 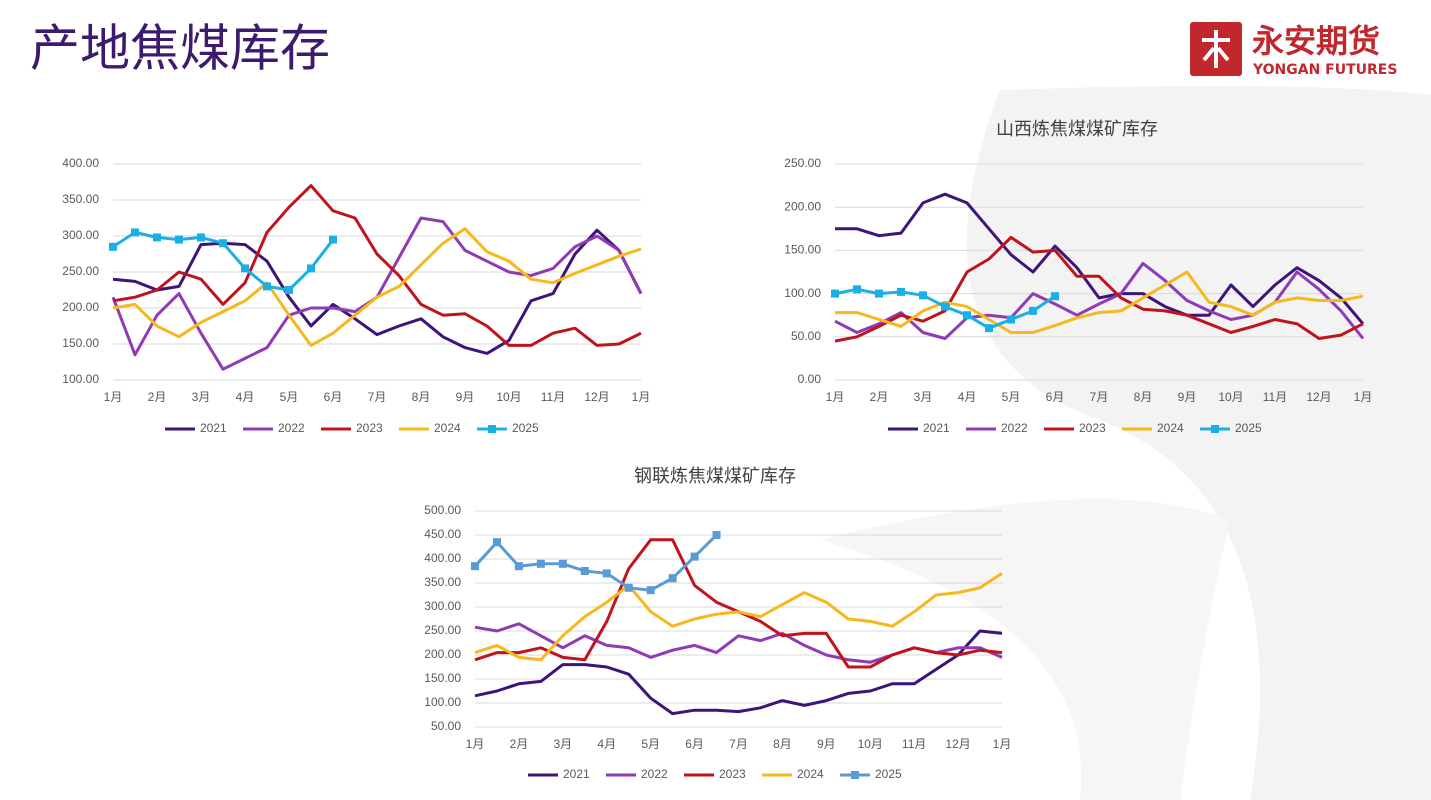 What do you see at coordinates (442, 606) in the screenshot?
I see `y-tick-label: 300.00` at bounding box center [442, 606].